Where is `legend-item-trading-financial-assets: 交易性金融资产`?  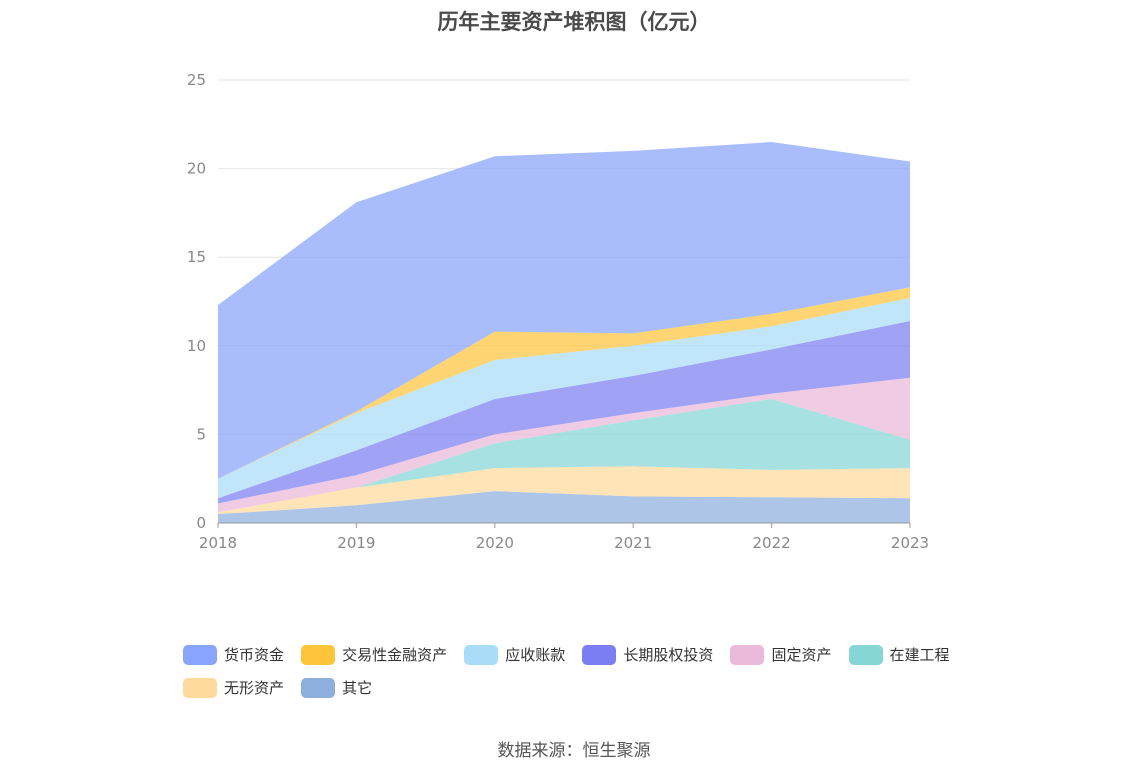 legend-item-trading-financial-assets: 交易性金融资产 is located at coordinates (374, 654).